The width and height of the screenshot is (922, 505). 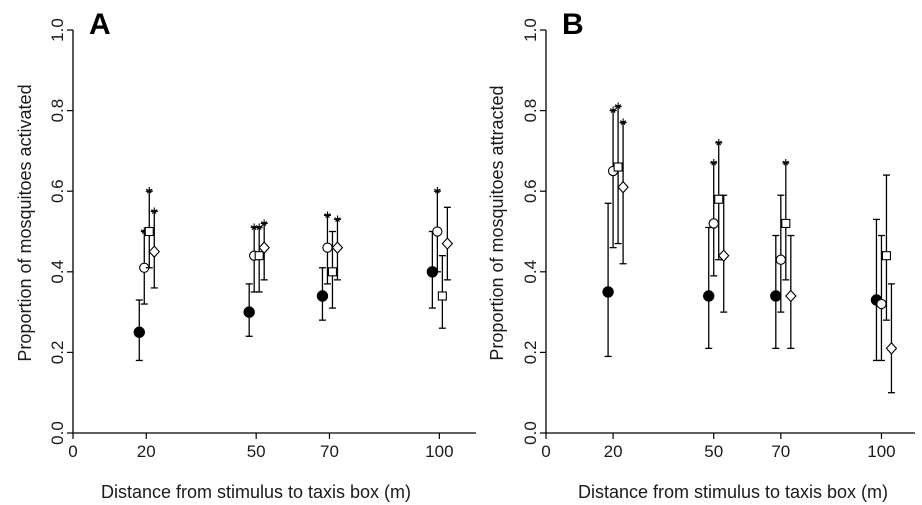 I want to click on panel-label: B, so click(x=573, y=24).